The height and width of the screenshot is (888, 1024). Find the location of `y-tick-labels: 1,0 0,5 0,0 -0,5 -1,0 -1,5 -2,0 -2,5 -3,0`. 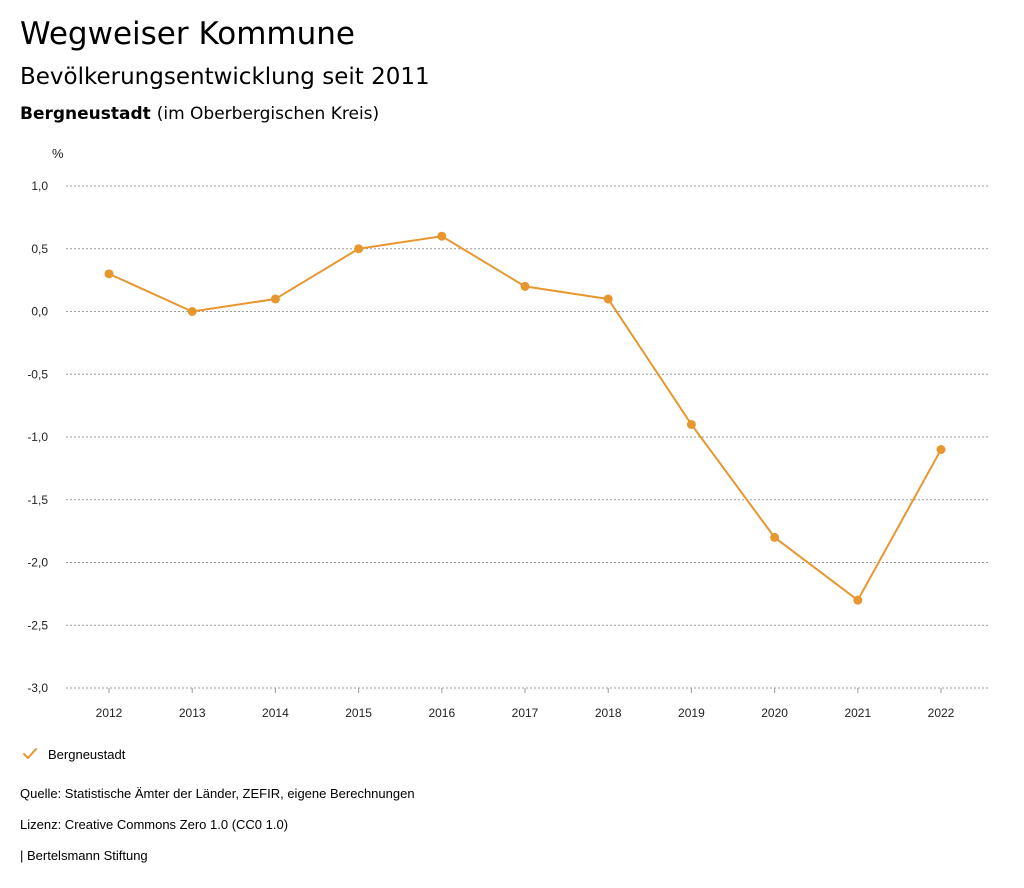

y-tick-labels: 1,0 0,5 0,0 -0,5 -1,0 -1,5 -2,0 -2,5 -3,0 is located at coordinates (37, 437).